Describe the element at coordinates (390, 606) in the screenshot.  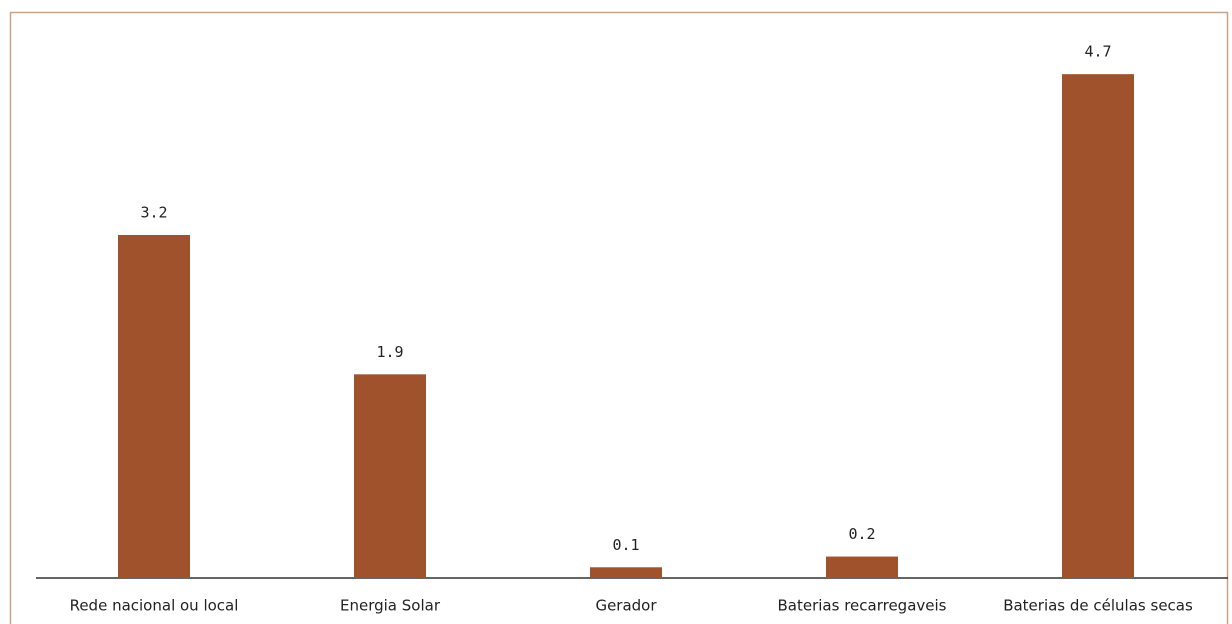
I see `x-tick-label: Energia Solar` at that location.